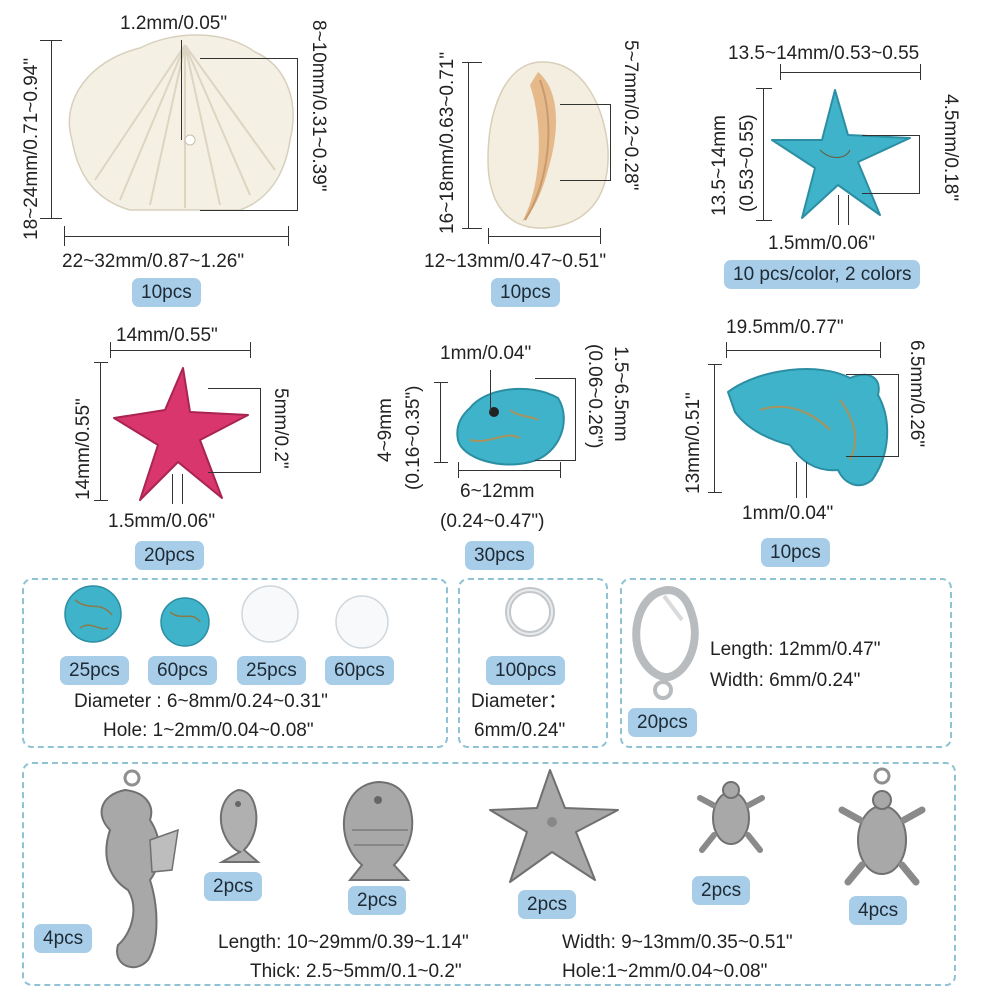  What do you see at coordinates (721, 890) in the screenshot?
I see `charm-qty-badge-small-turtle: 2pcs` at bounding box center [721, 890].